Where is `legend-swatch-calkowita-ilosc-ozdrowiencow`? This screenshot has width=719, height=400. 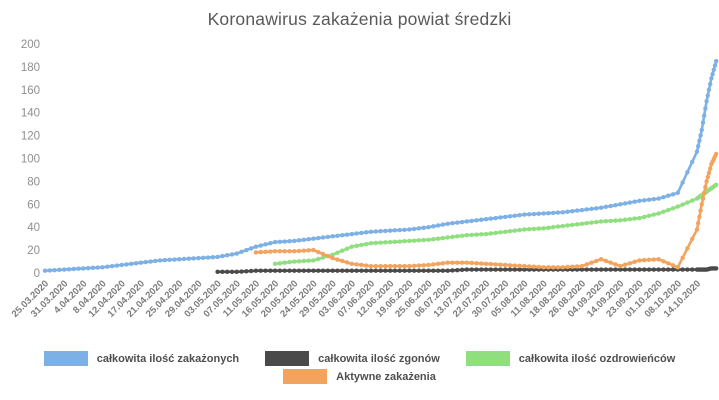 legend-swatch-calkowita-ilosc-ozdrowiencow is located at coordinates (487, 358).